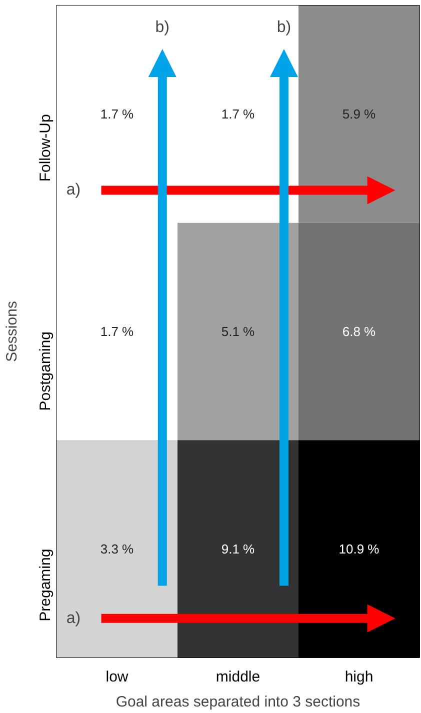 The height and width of the screenshot is (713, 421). What do you see at coordinates (238, 702) in the screenshot?
I see `x-axis-title: Goal areas separated into 3 sections` at bounding box center [238, 702].